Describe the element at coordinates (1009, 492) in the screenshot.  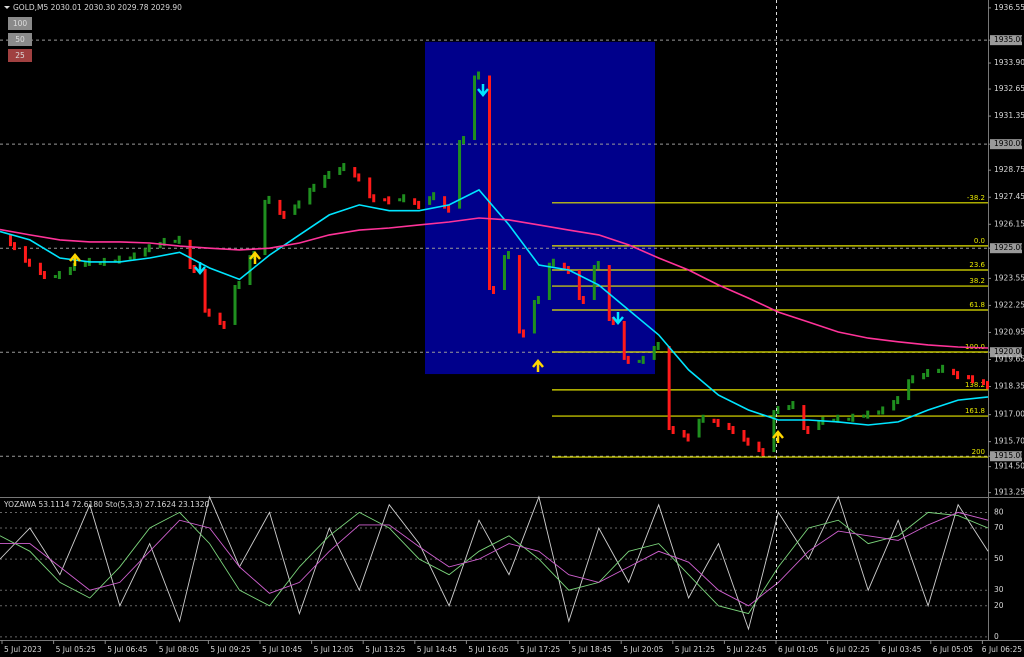
I see `y-tick-label: 1913.25` at that location.